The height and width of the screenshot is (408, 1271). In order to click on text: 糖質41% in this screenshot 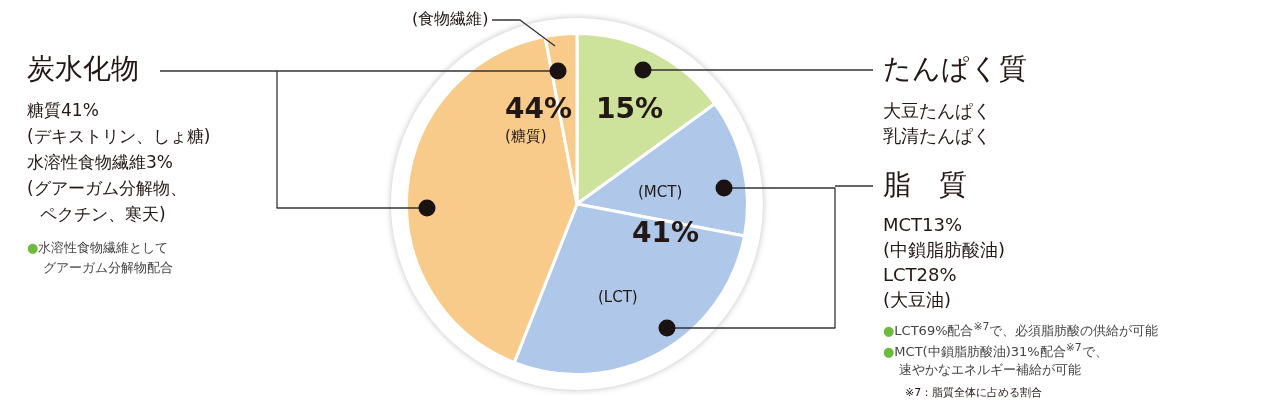, I will do `click(63, 110)`.